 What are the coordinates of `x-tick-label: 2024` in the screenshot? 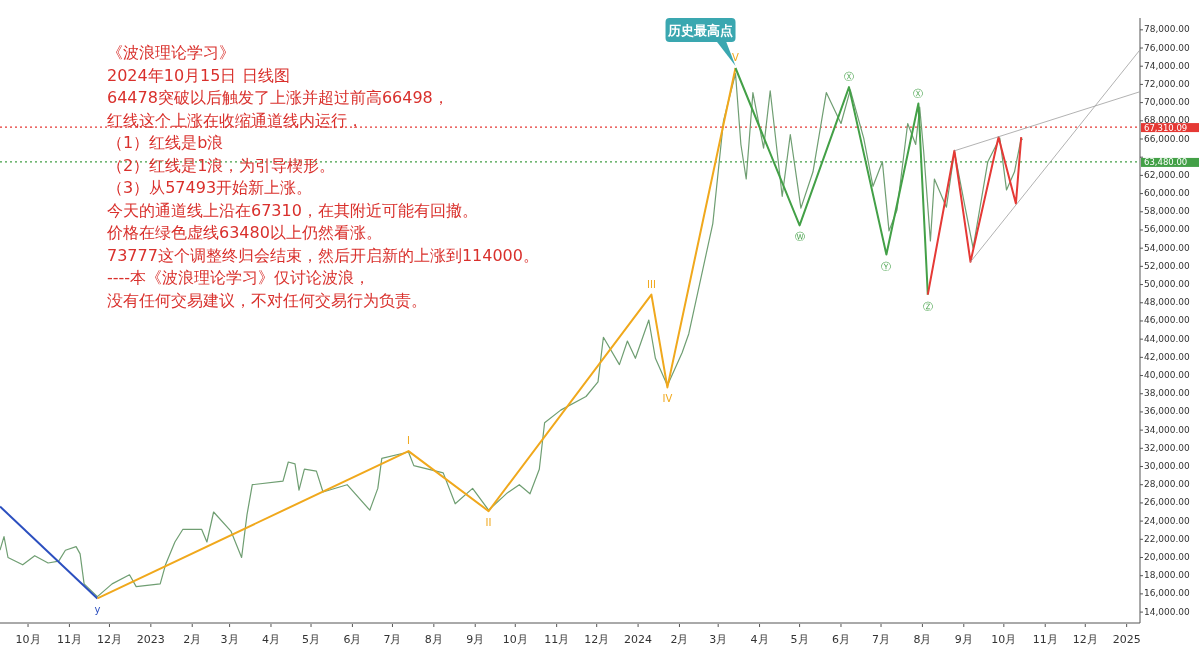 It's located at (638, 639).